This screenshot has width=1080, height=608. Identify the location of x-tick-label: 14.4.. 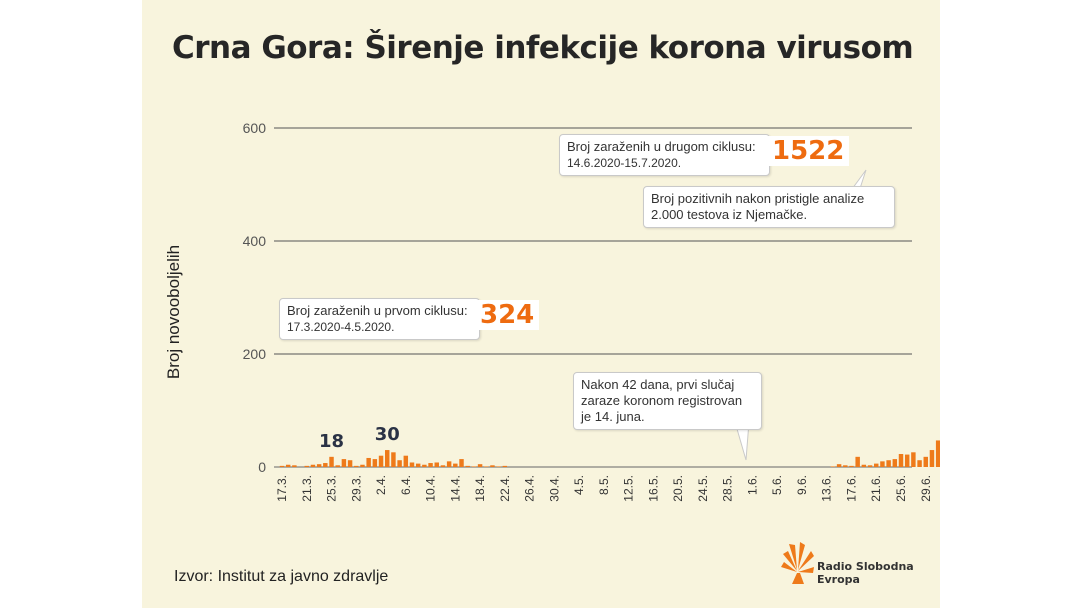
(455, 488).